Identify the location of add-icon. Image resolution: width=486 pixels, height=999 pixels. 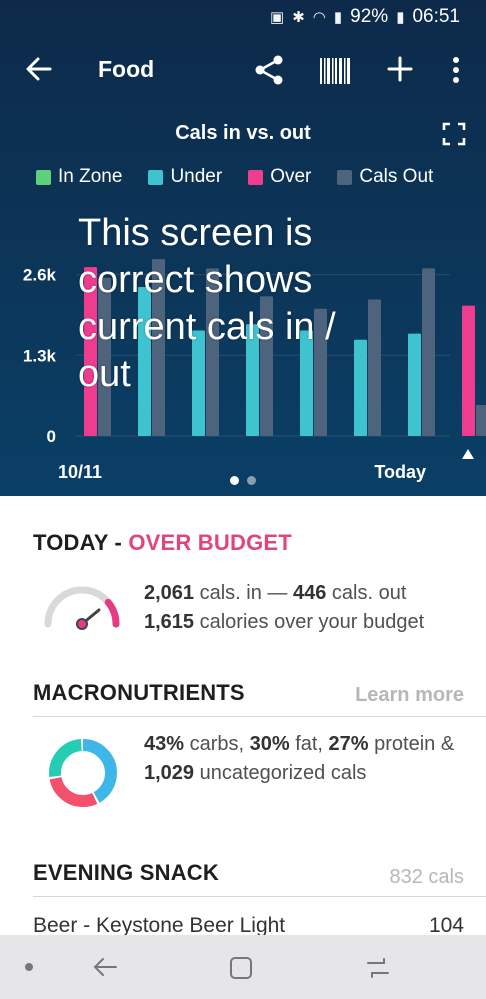
(400, 69).